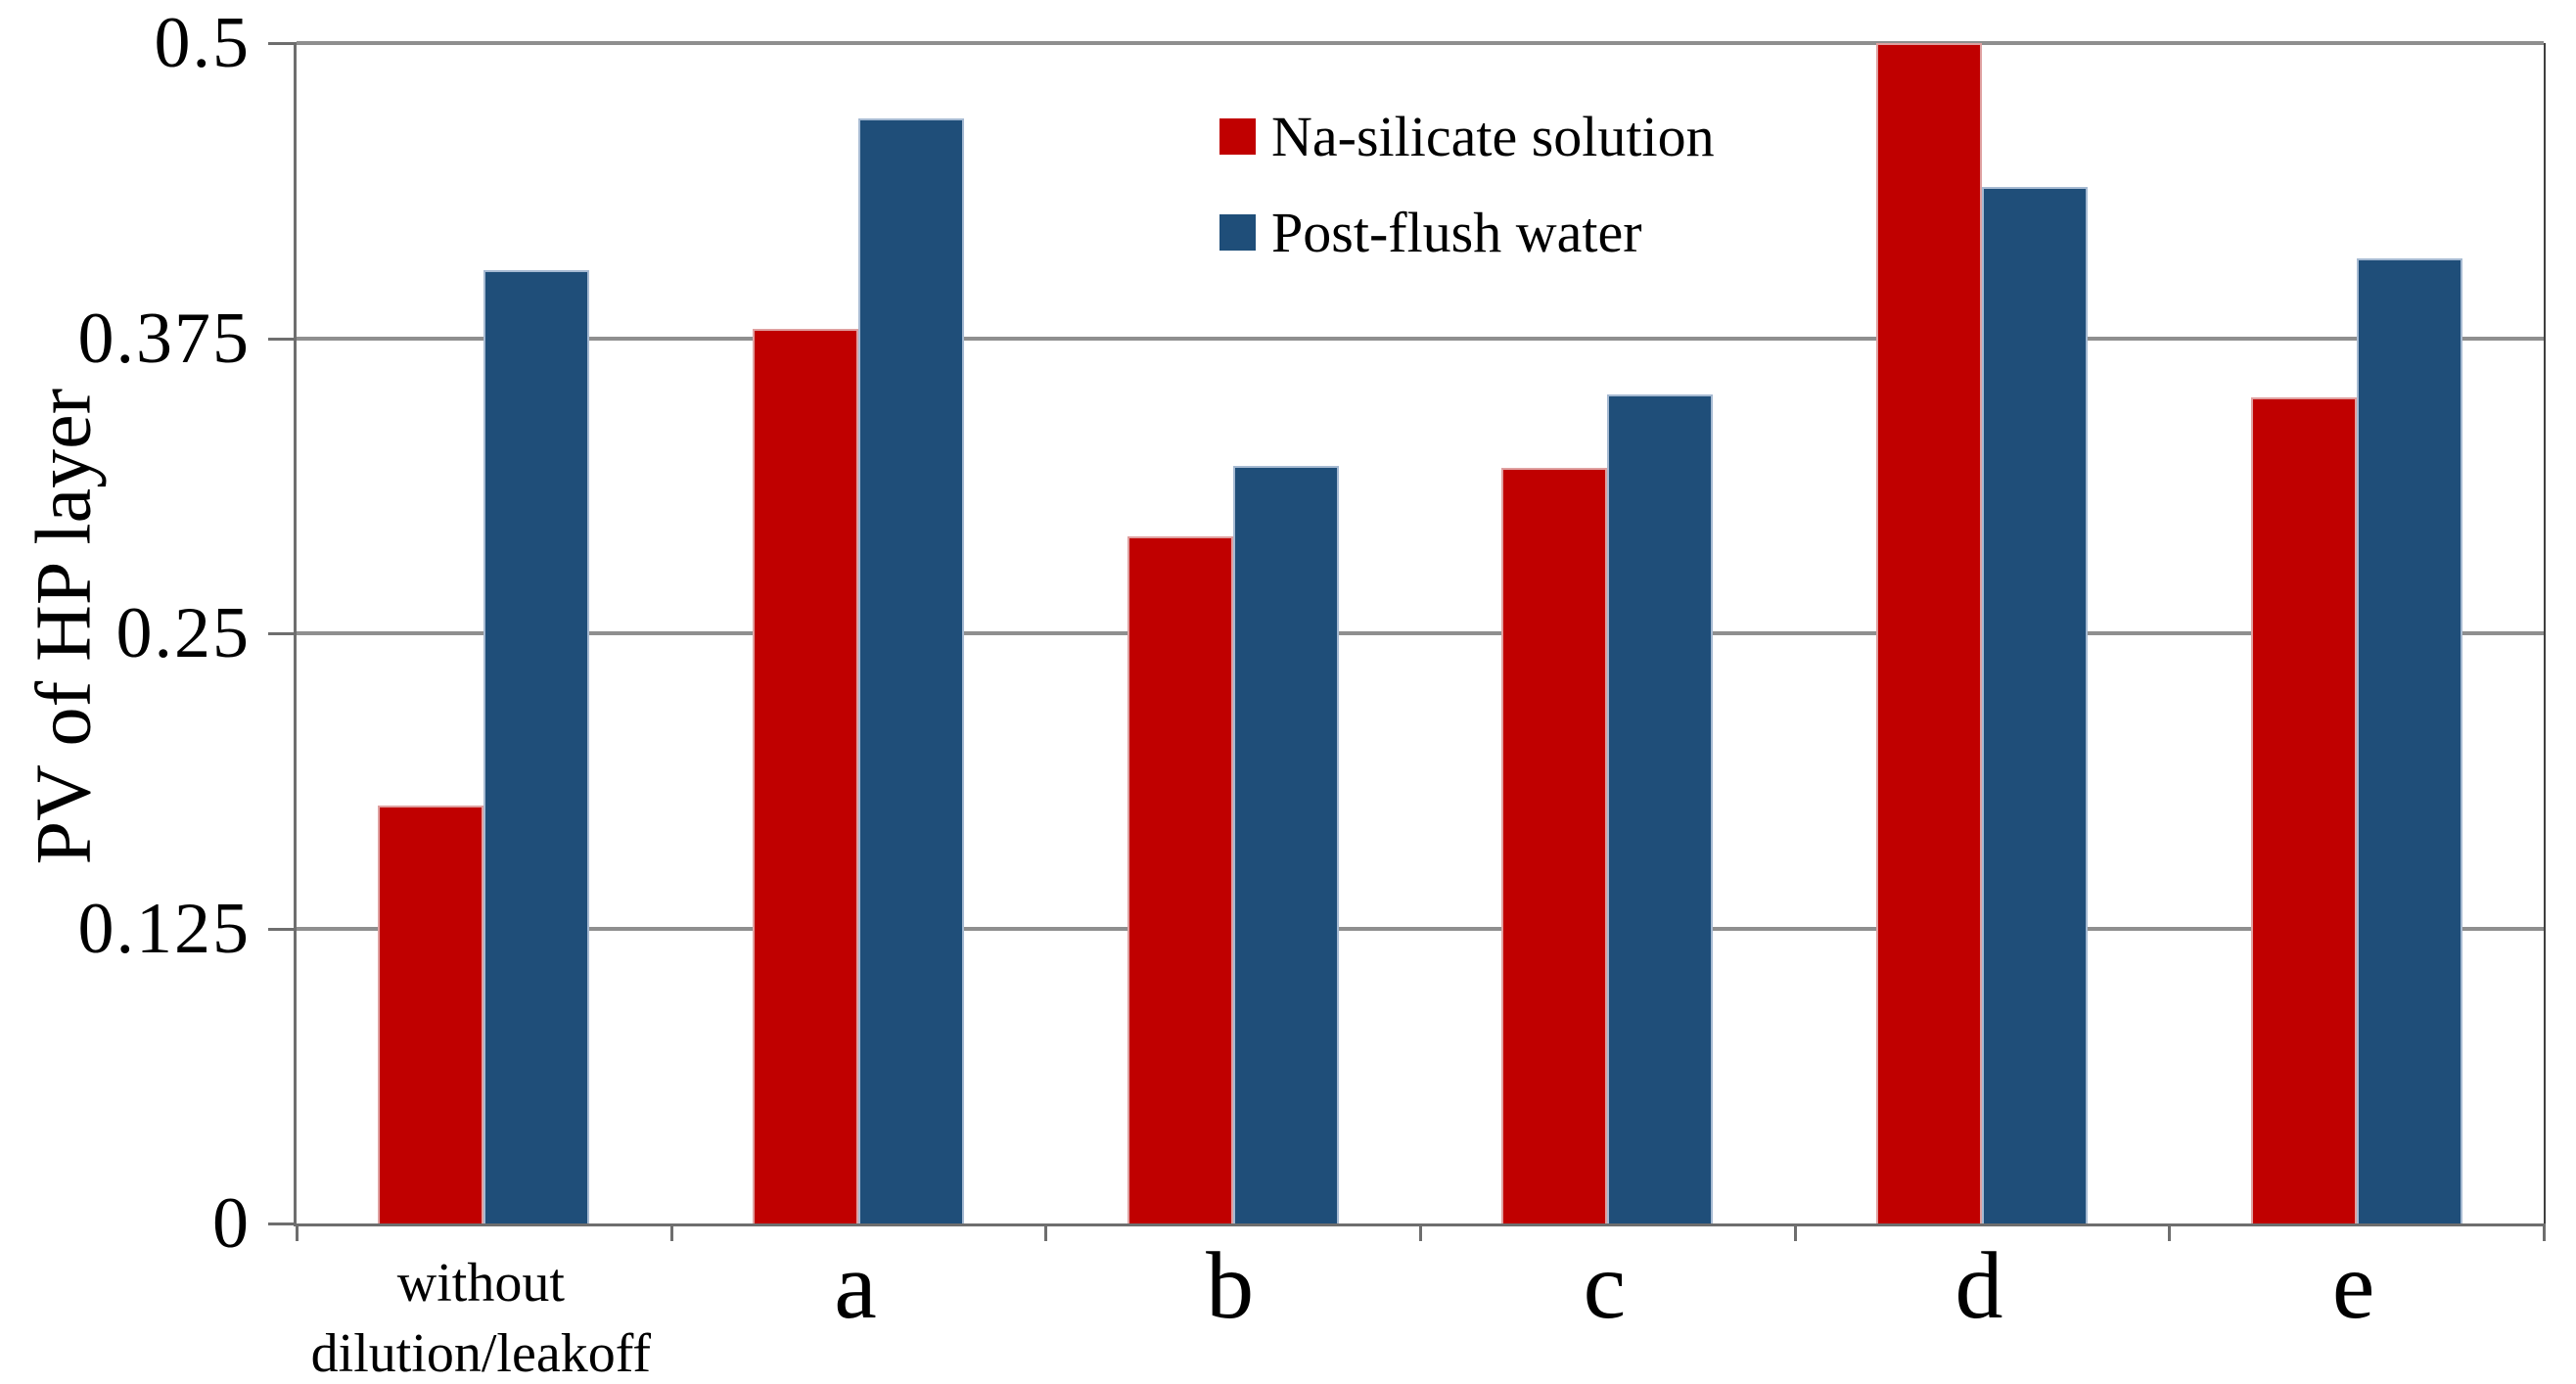 The image size is (2576, 1384). What do you see at coordinates (183, 633) in the screenshot?
I see `y-tick-label: 0.25` at bounding box center [183, 633].